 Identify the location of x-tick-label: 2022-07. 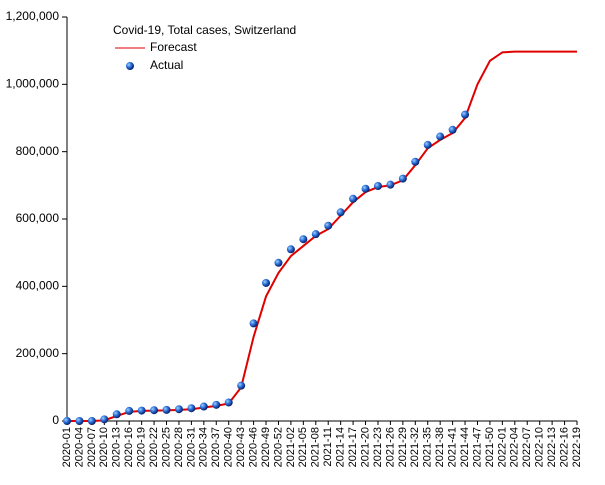
(527, 447).